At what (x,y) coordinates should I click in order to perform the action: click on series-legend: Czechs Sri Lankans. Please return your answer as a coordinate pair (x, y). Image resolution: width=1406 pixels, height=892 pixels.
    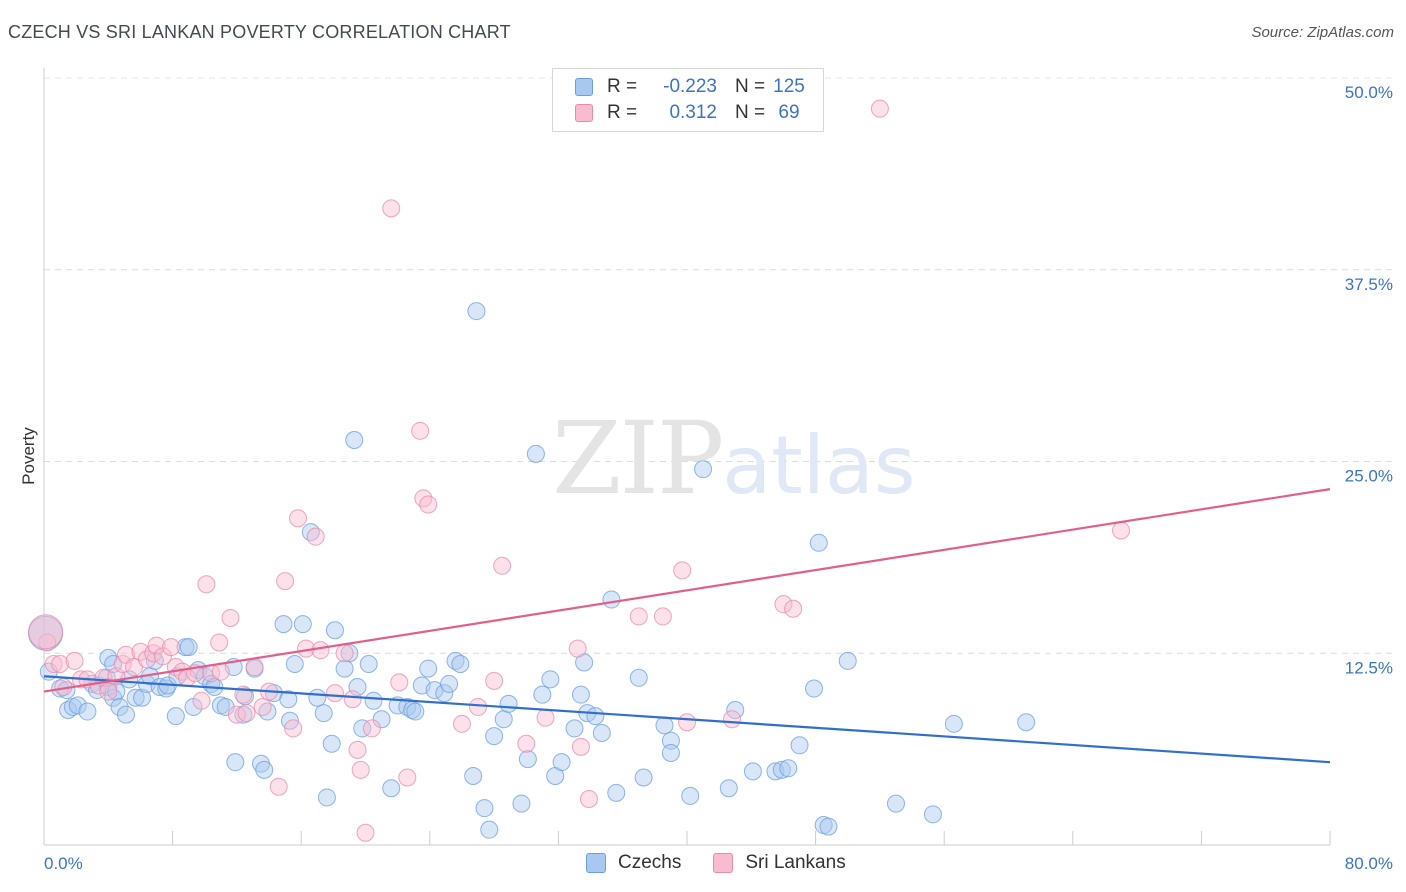
    Looking at the image, I should click on (732, 863).